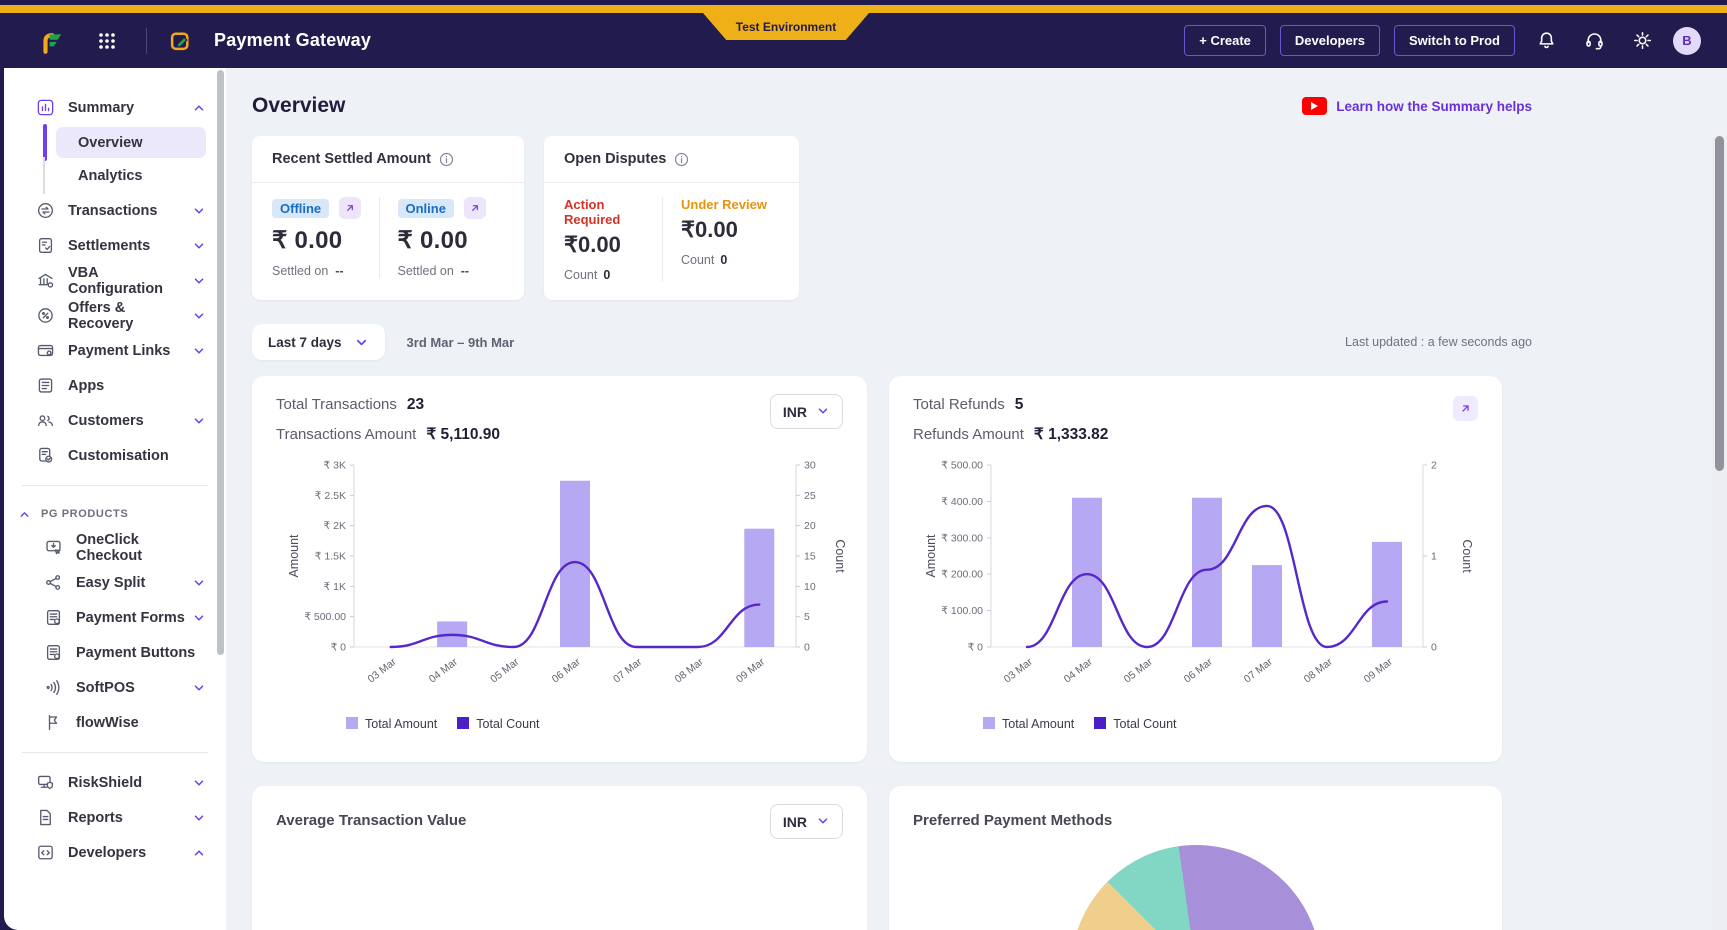  I want to click on sidebar-item-summary: Summary, so click(115, 107).